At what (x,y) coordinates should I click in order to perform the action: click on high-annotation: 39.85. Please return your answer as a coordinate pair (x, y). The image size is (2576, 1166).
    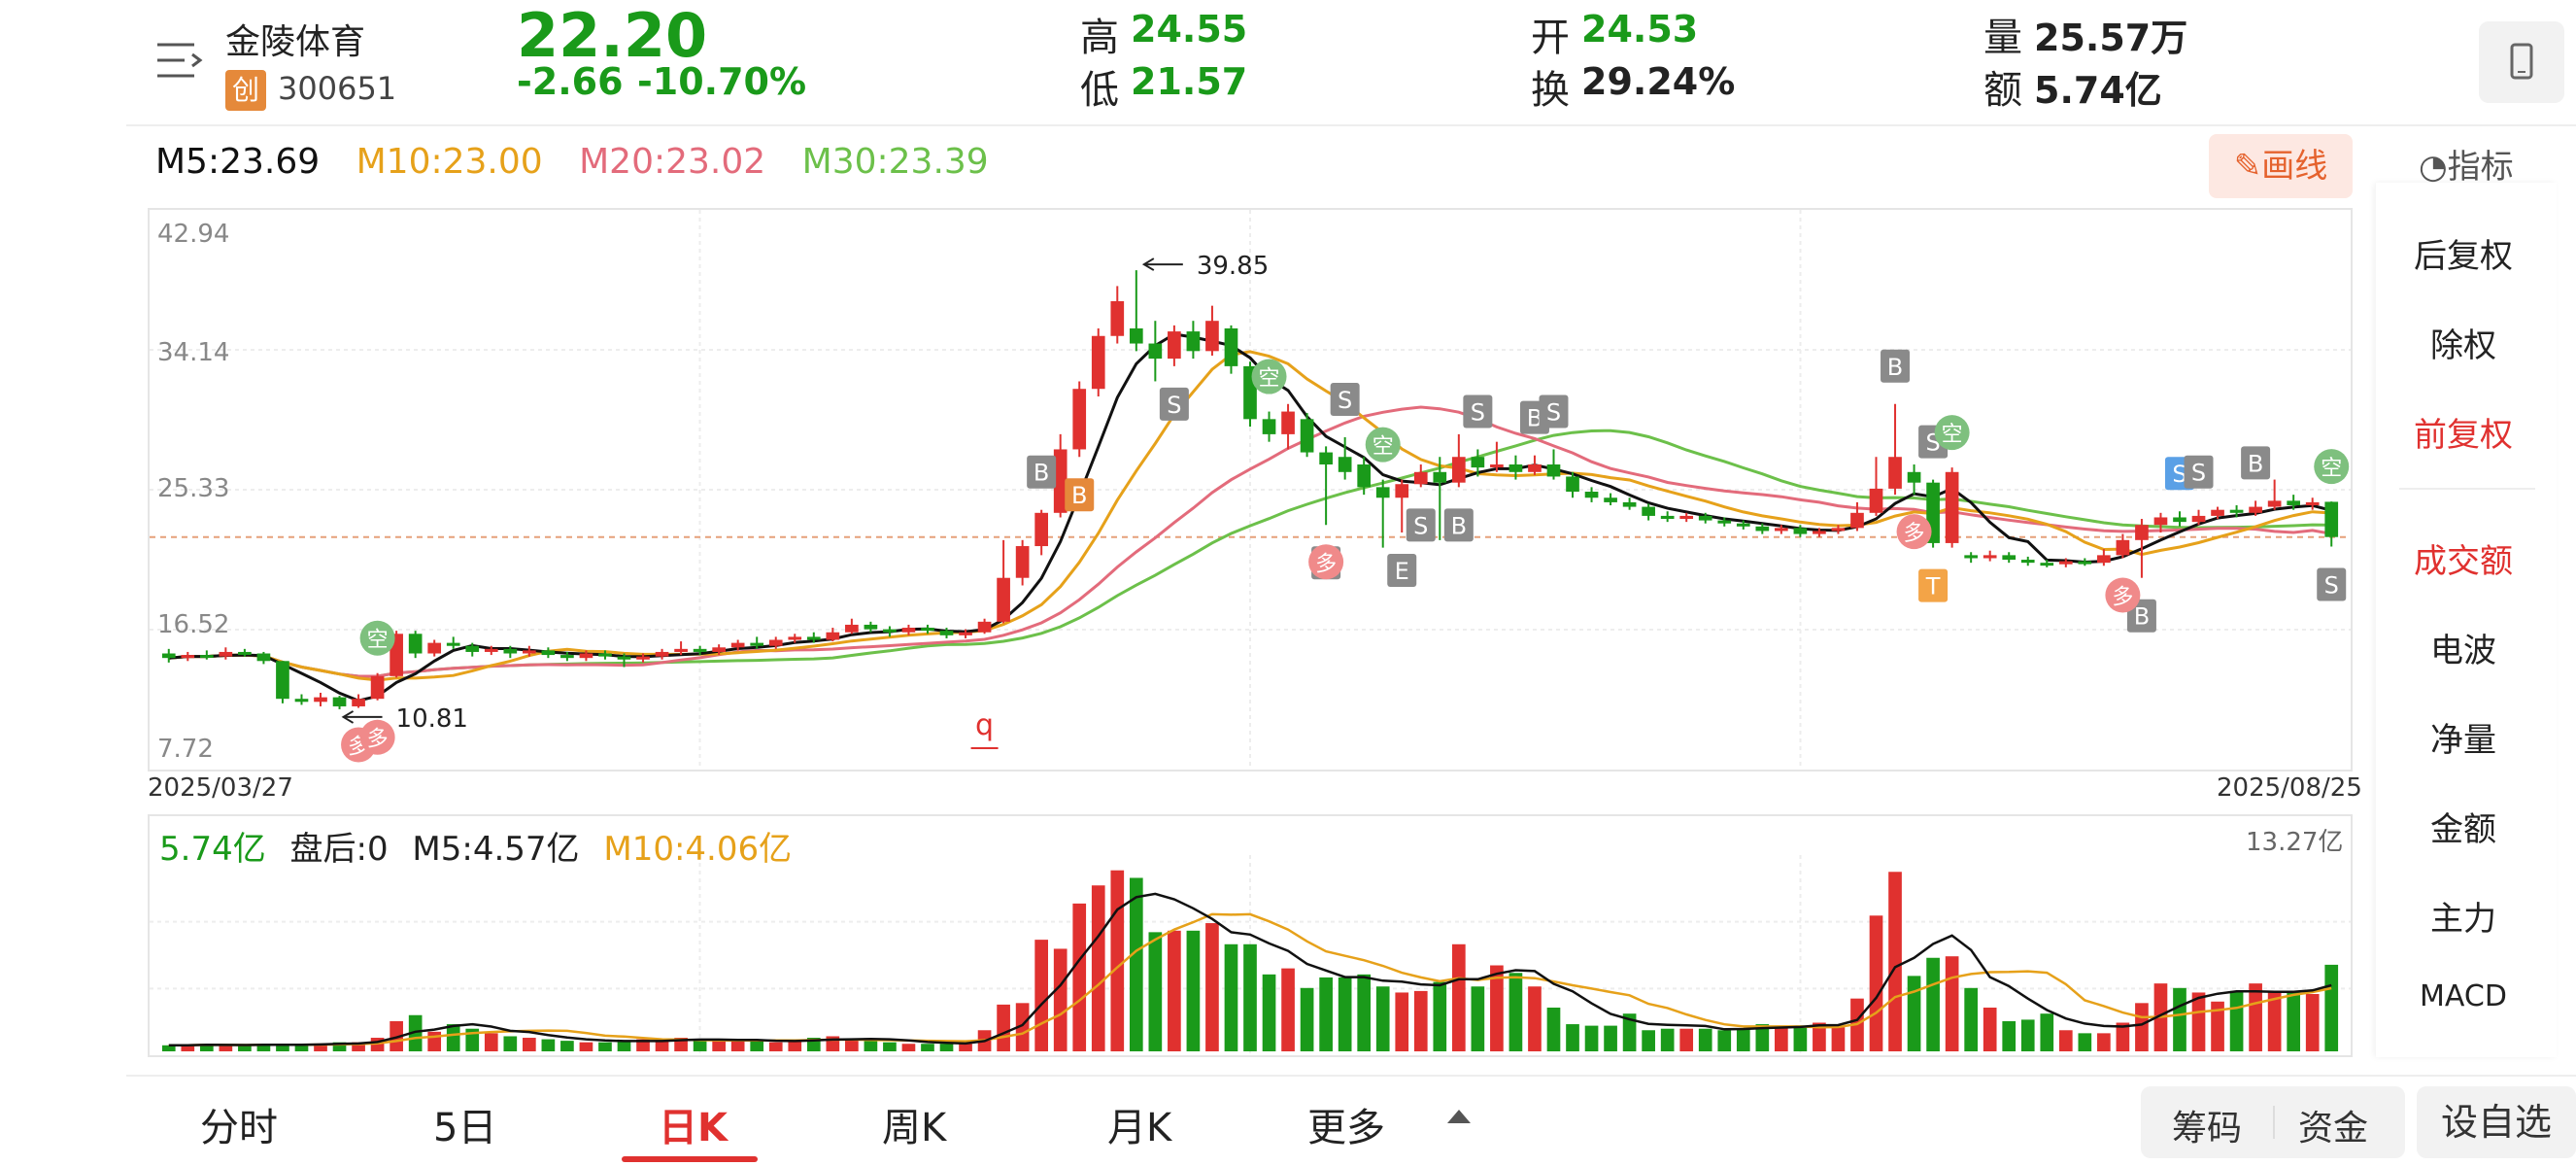
    Looking at the image, I should click on (1233, 266).